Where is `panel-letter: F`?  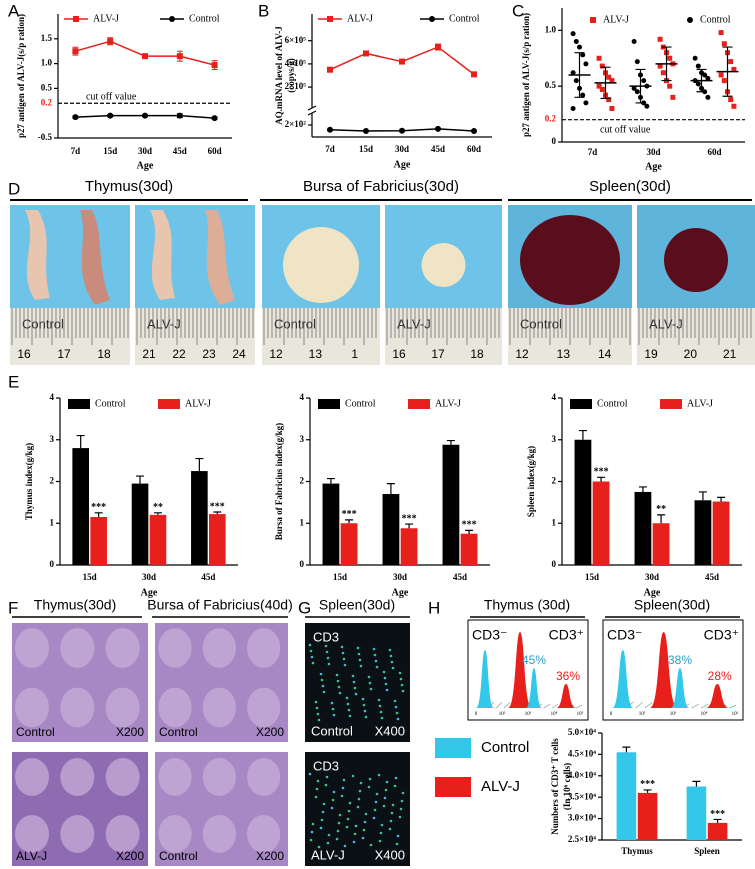 panel-letter: F is located at coordinates (13, 607).